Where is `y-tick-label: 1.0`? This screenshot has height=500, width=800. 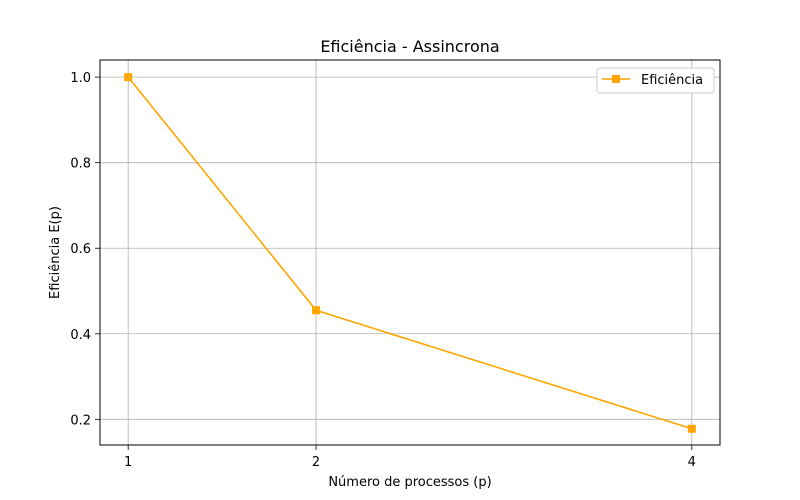 y-tick-label: 1.0 is located at coordinates (80, 78).